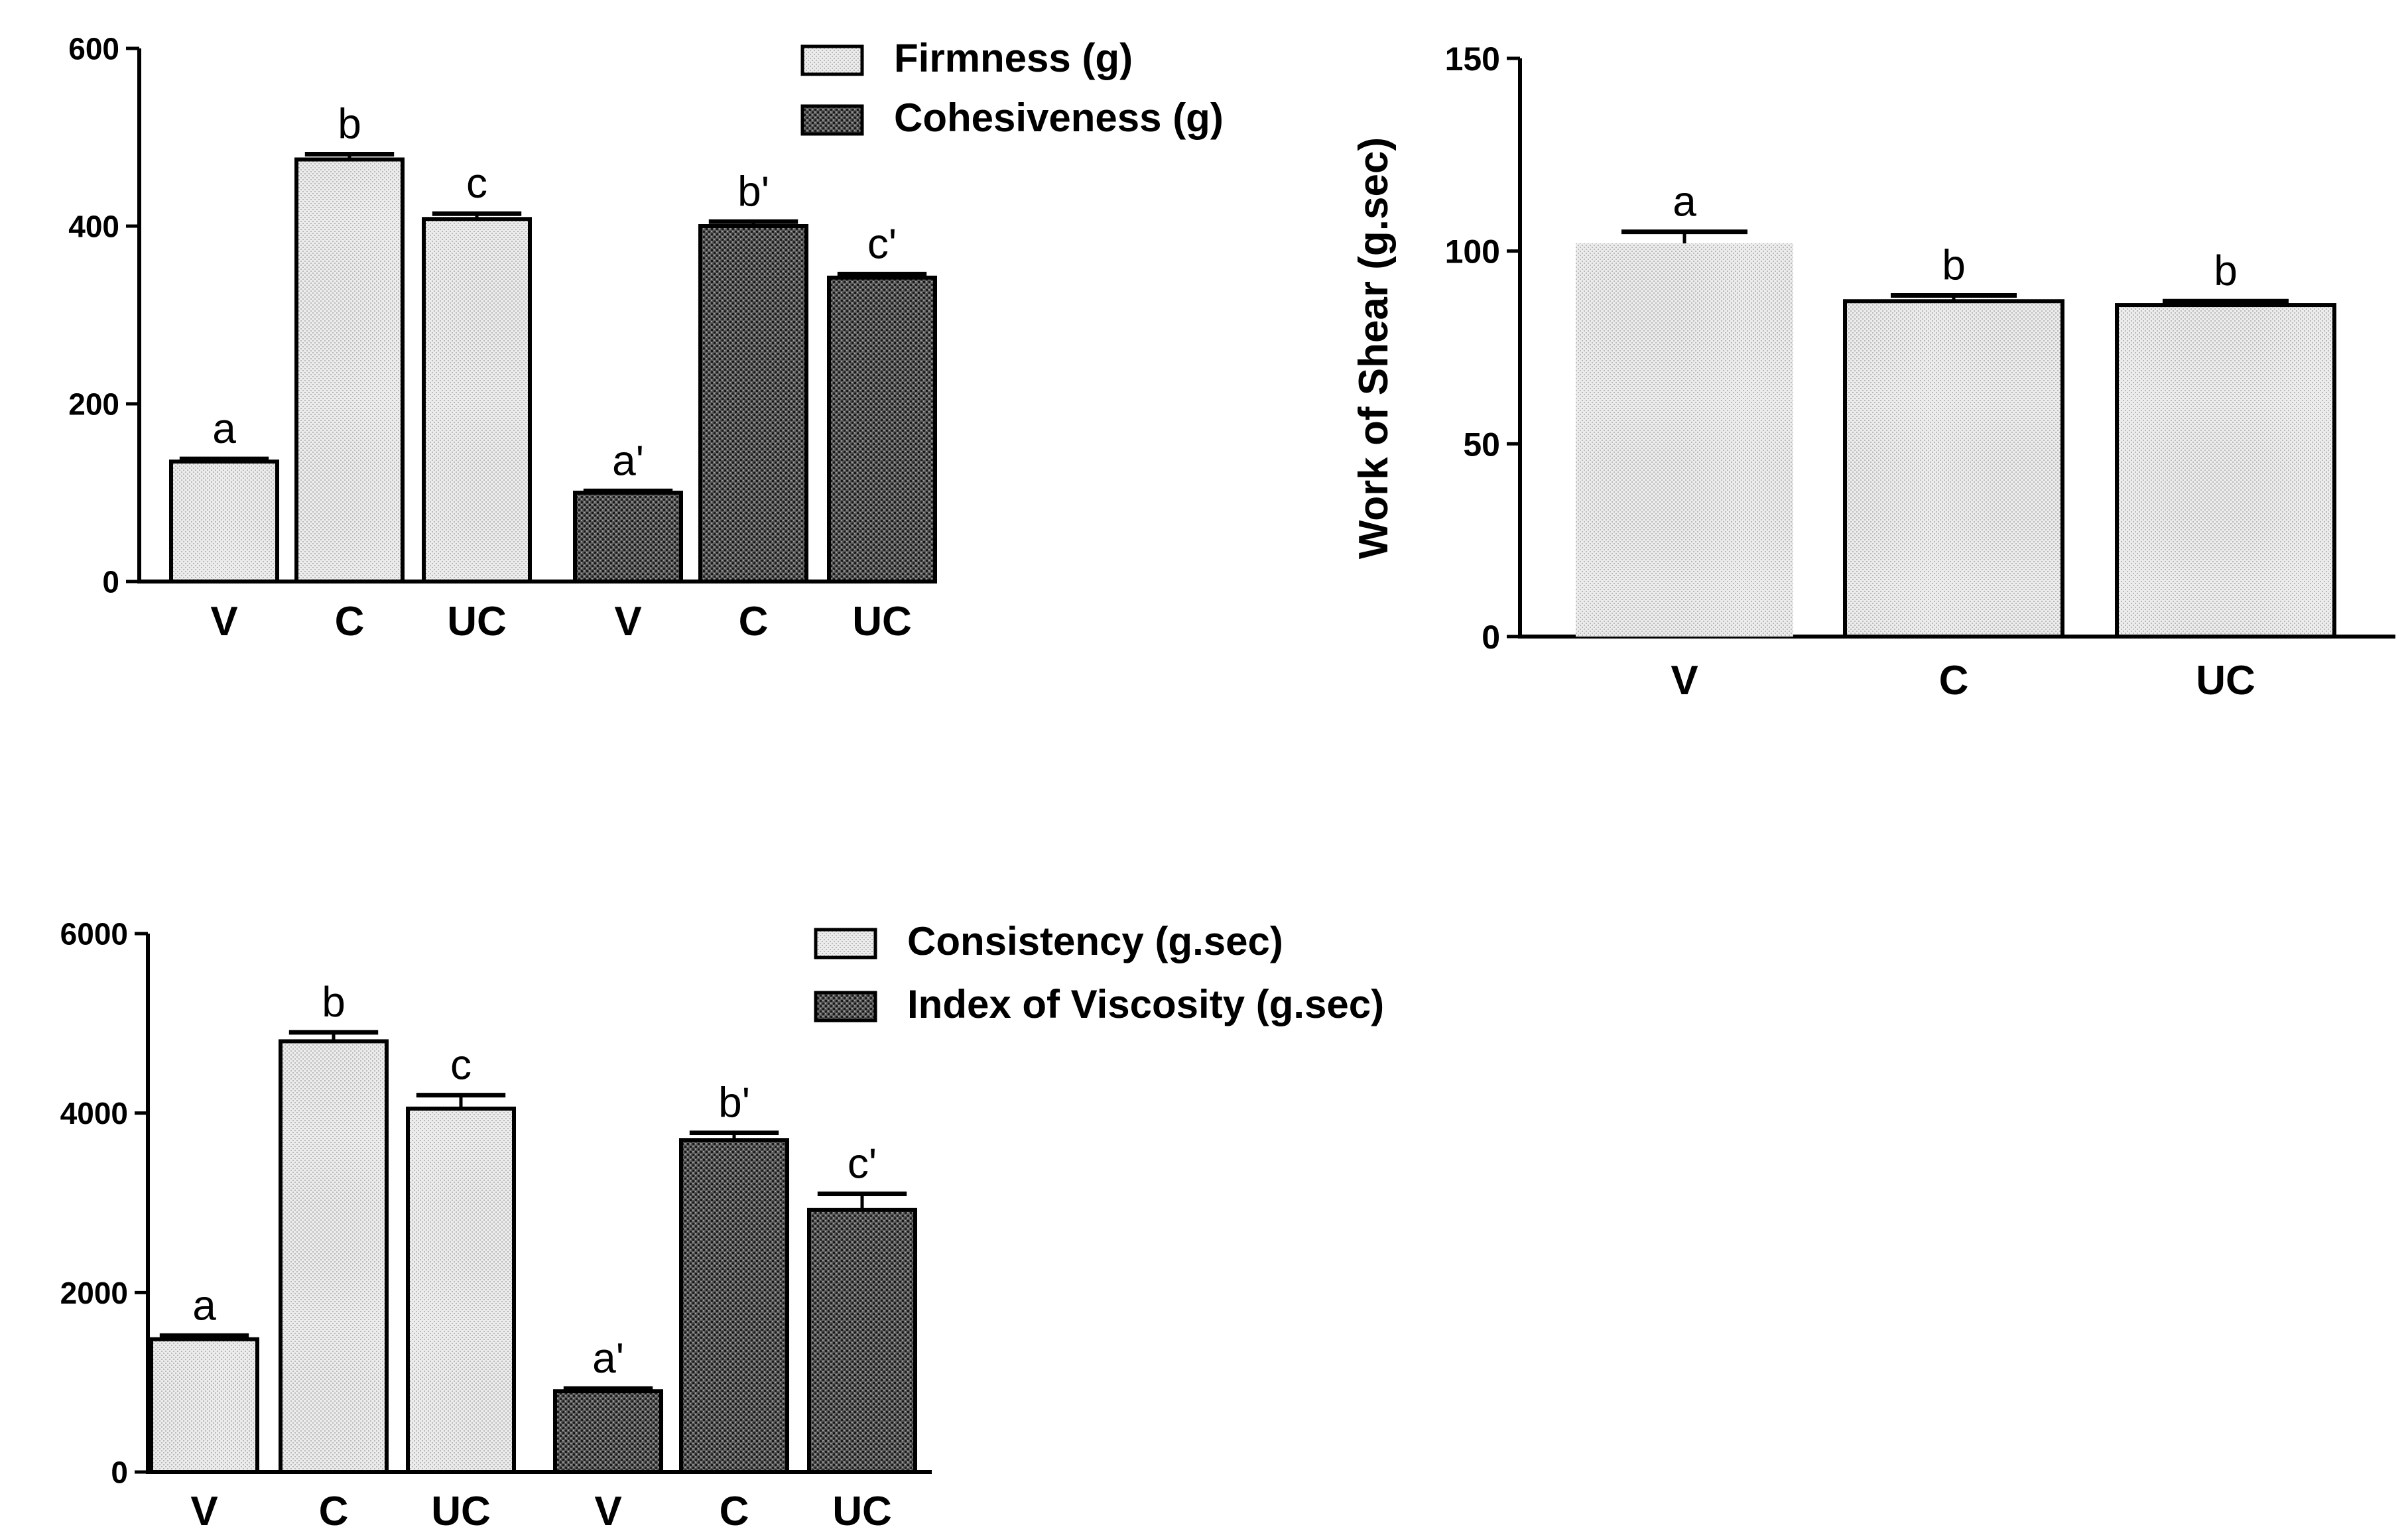 The width and height of the screenshot is (2408, 1537). I want to click on y-tick-label: 600, so click(93, 49).